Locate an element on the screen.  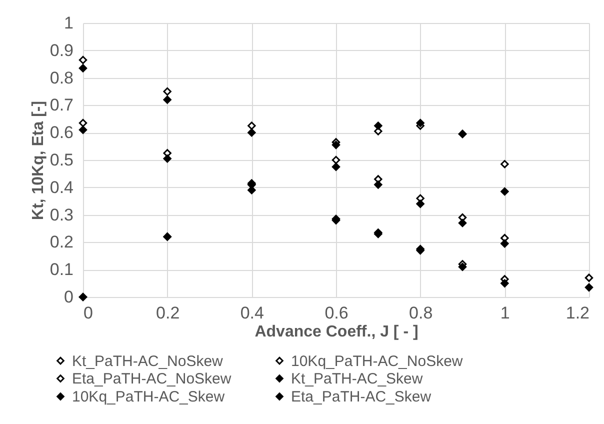
y-axis-title: Kt, 10Kq, Eta [-] is located at coordinates (38, 160).